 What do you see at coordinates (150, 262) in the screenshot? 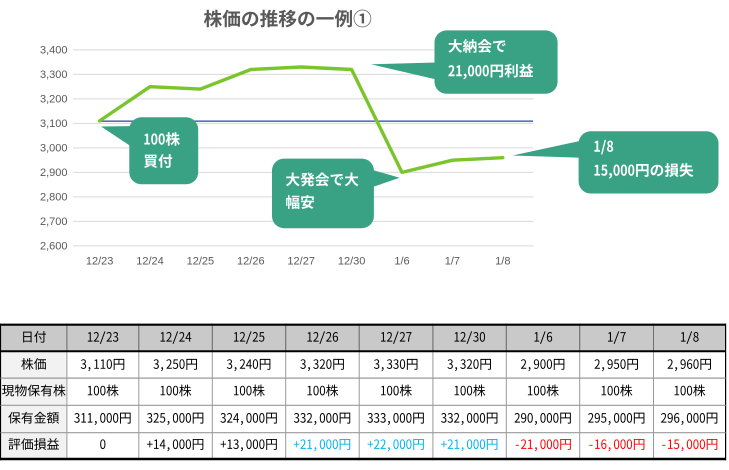
I see `svg-text: 12/24` at bounding box center [150, 262].